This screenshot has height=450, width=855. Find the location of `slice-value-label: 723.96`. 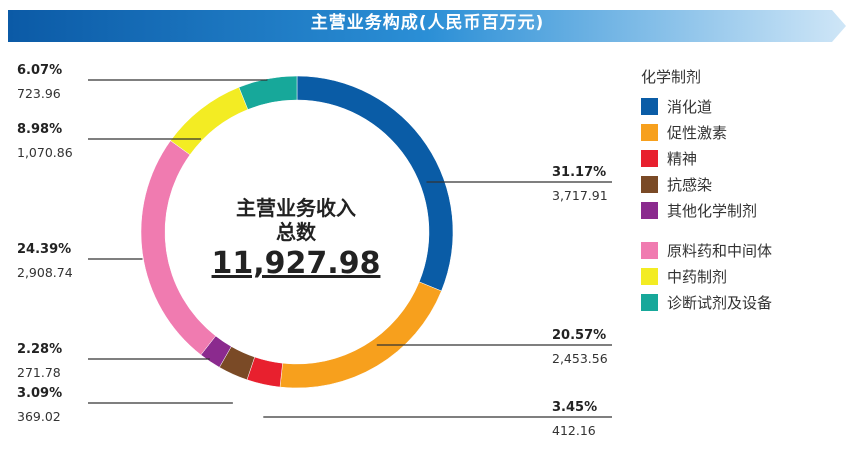

slice-value-label: 723.96 is located at coordinates (39, 93).